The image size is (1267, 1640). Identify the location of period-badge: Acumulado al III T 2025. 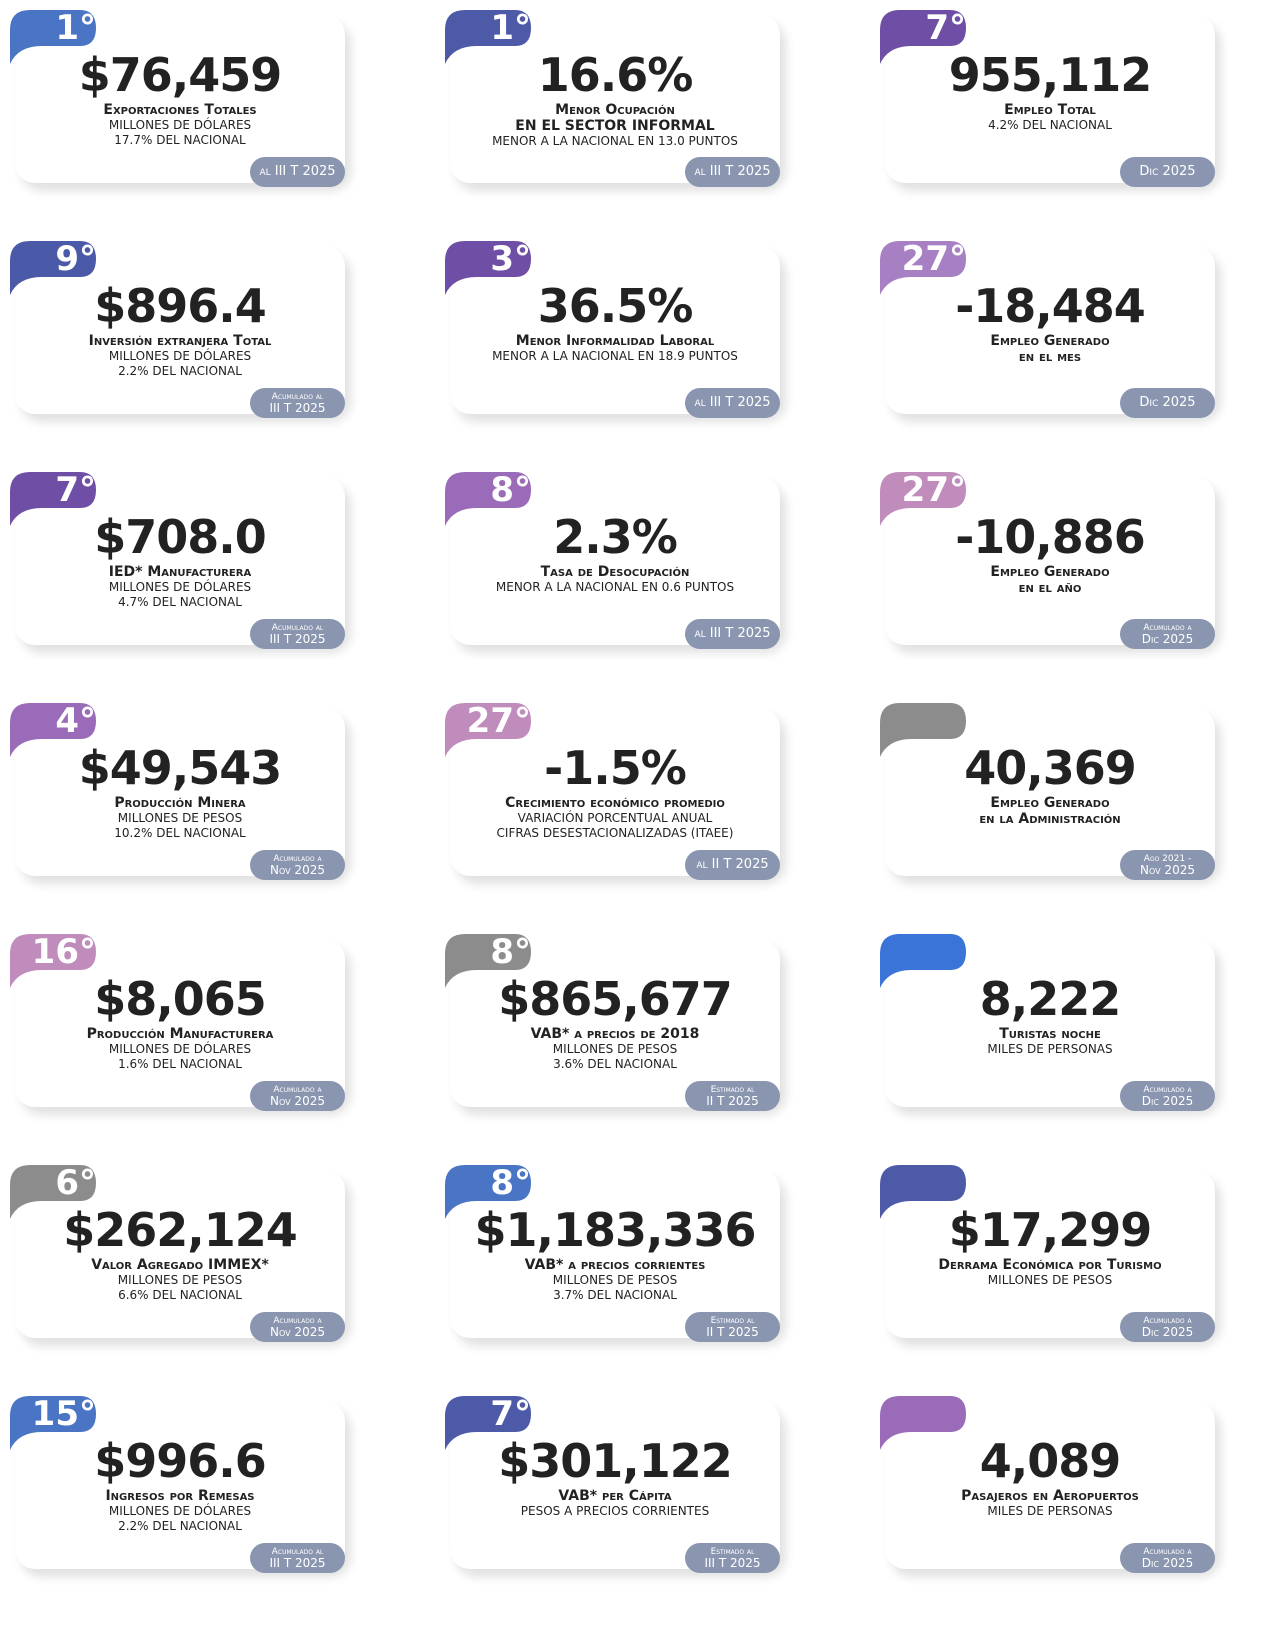
(297, 1558).